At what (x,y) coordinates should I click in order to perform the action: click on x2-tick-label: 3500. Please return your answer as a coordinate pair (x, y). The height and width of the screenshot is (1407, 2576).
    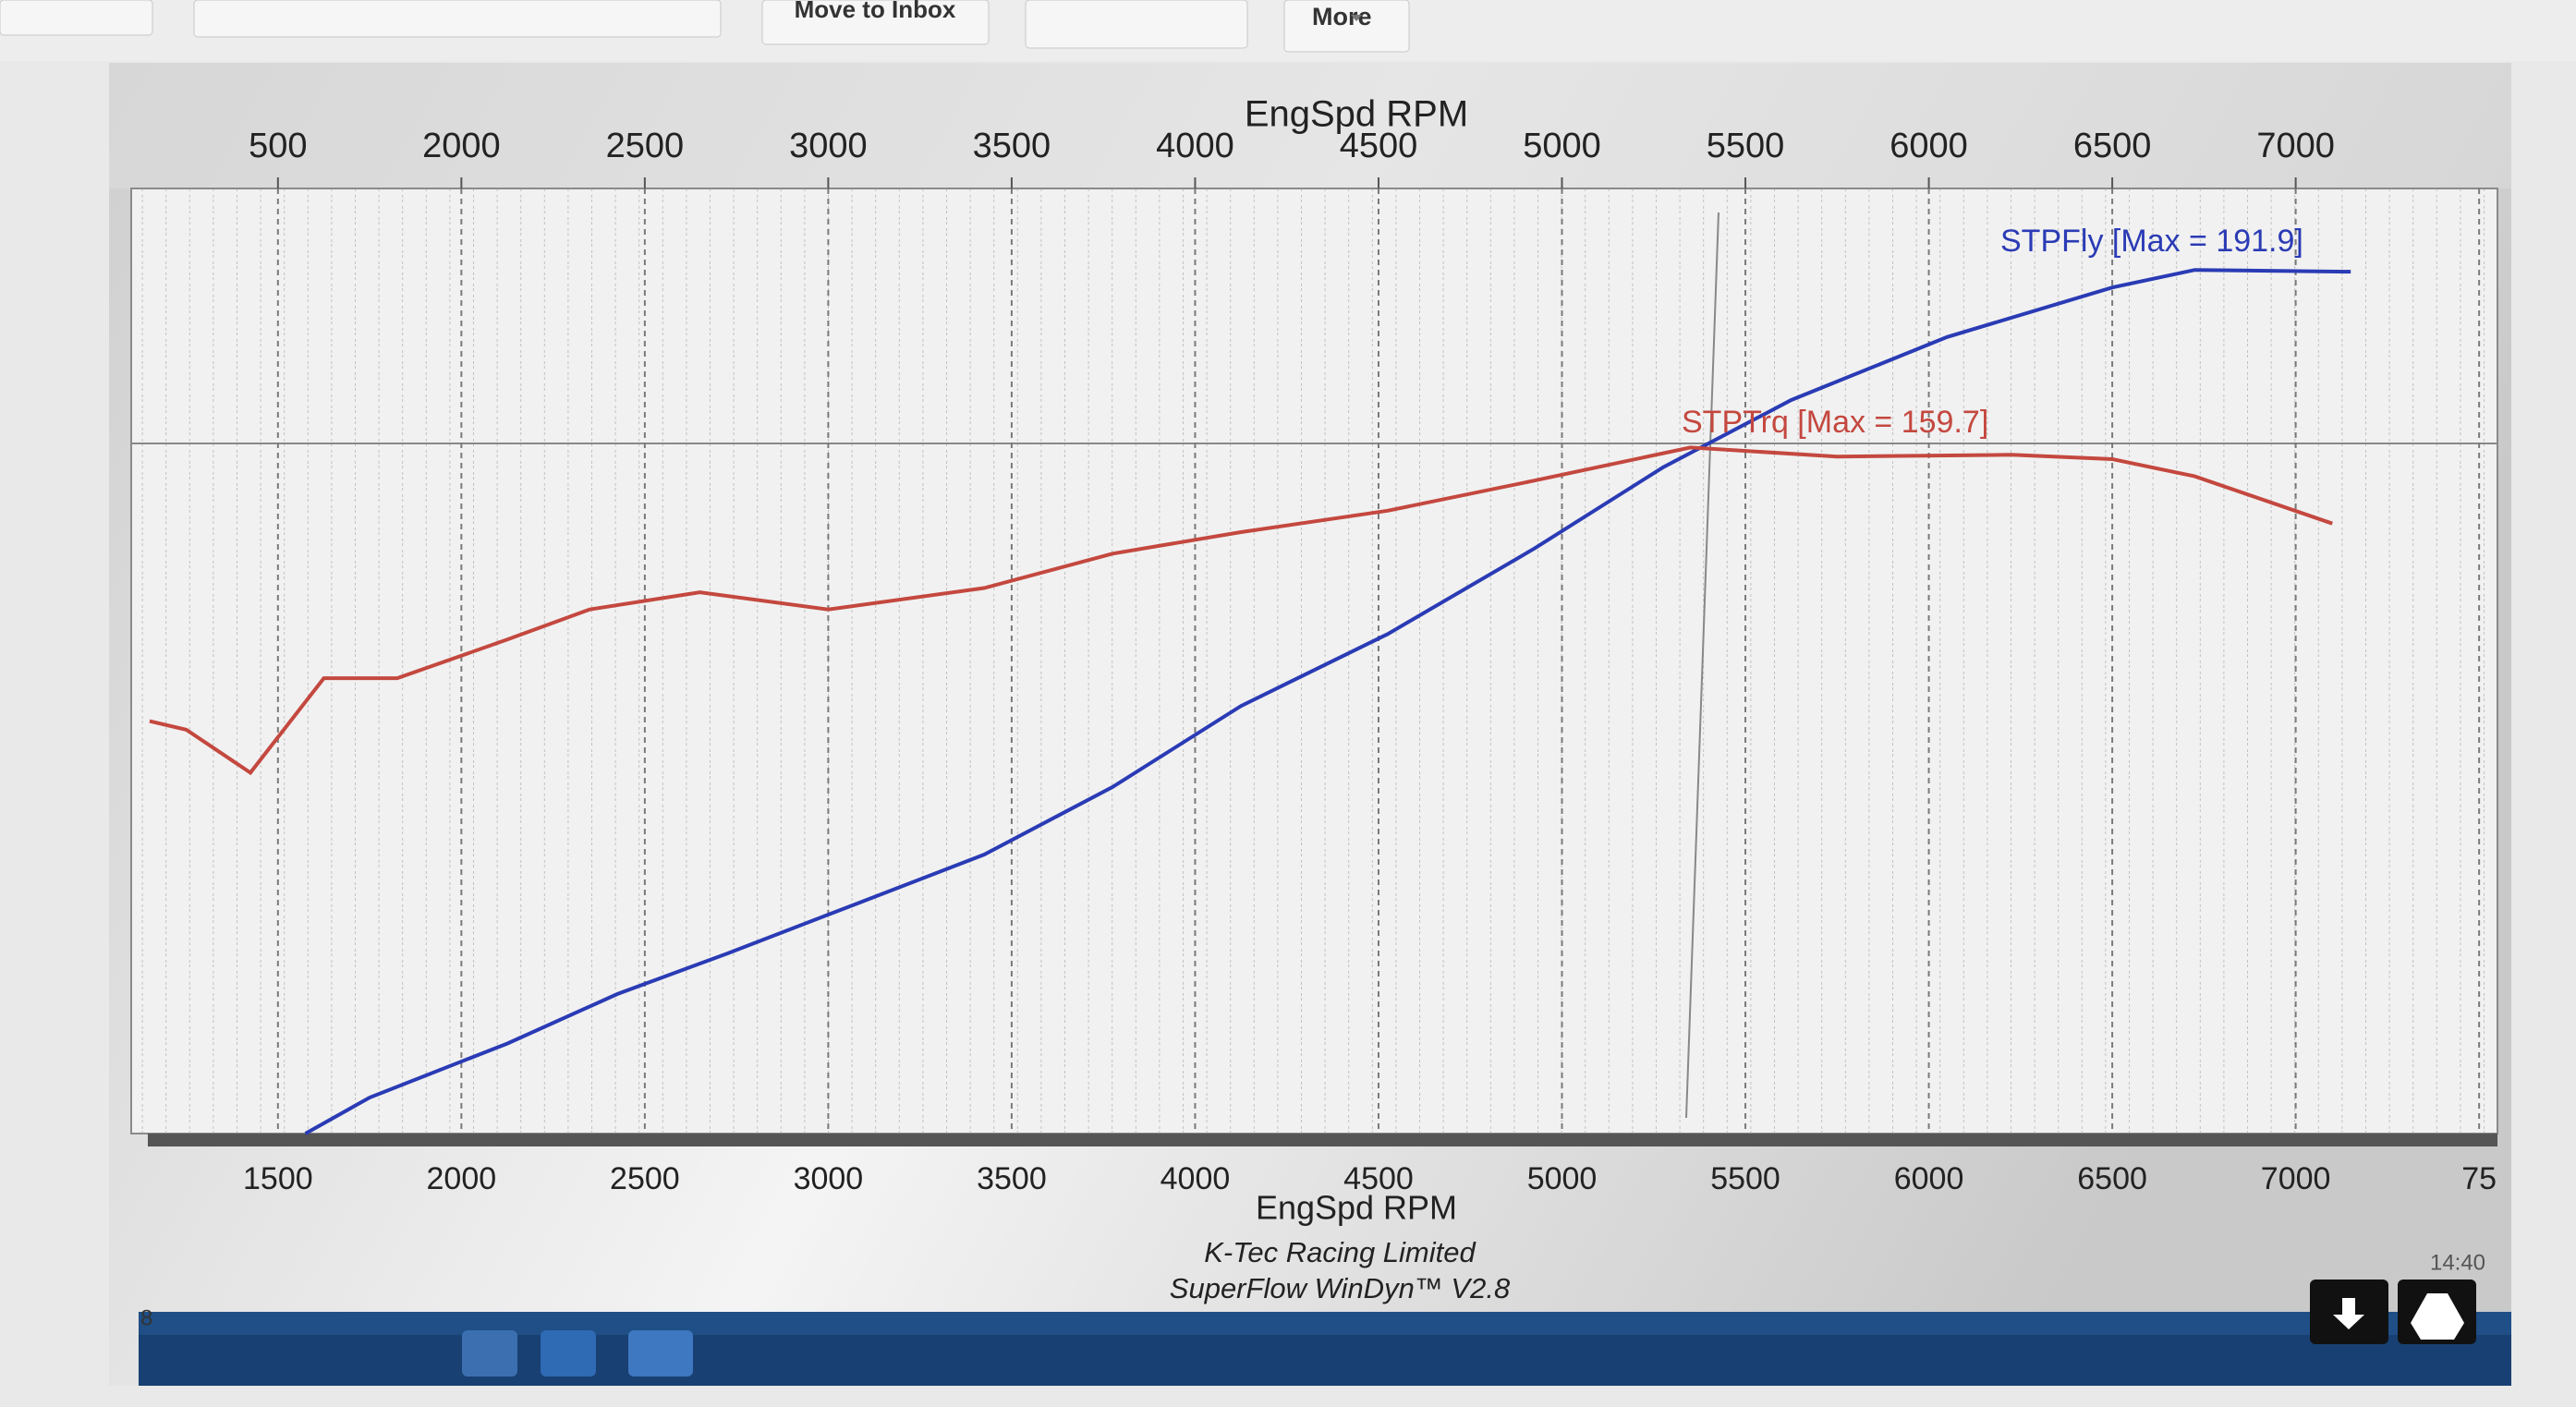
    Looking at the image, I should click on (1012, 146).